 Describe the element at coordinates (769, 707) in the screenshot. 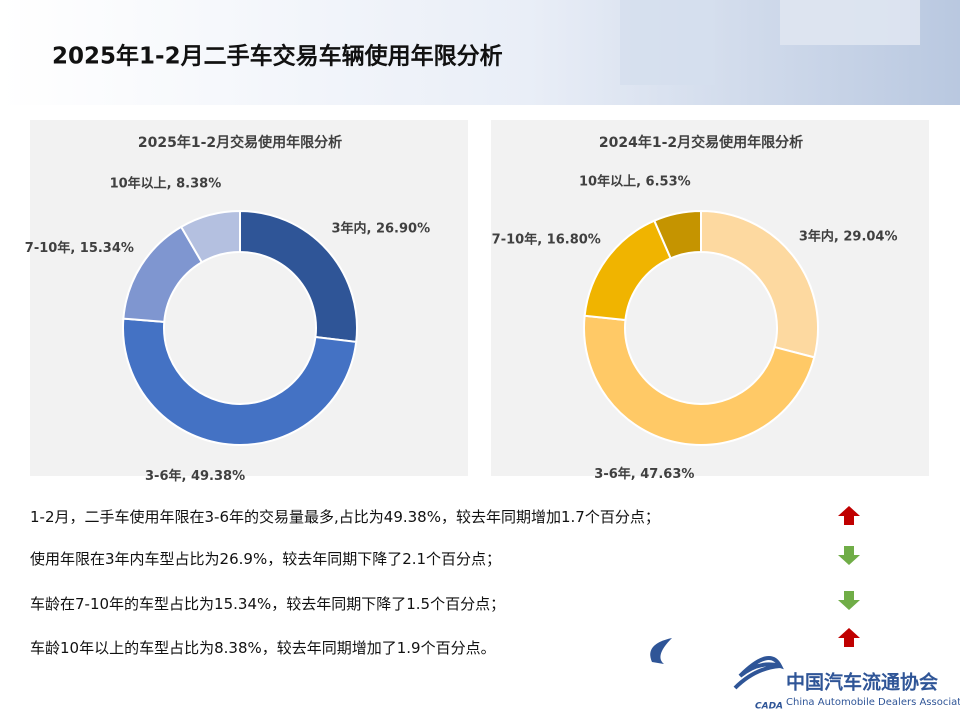

I see `logo-abbr: CADA` at that location.